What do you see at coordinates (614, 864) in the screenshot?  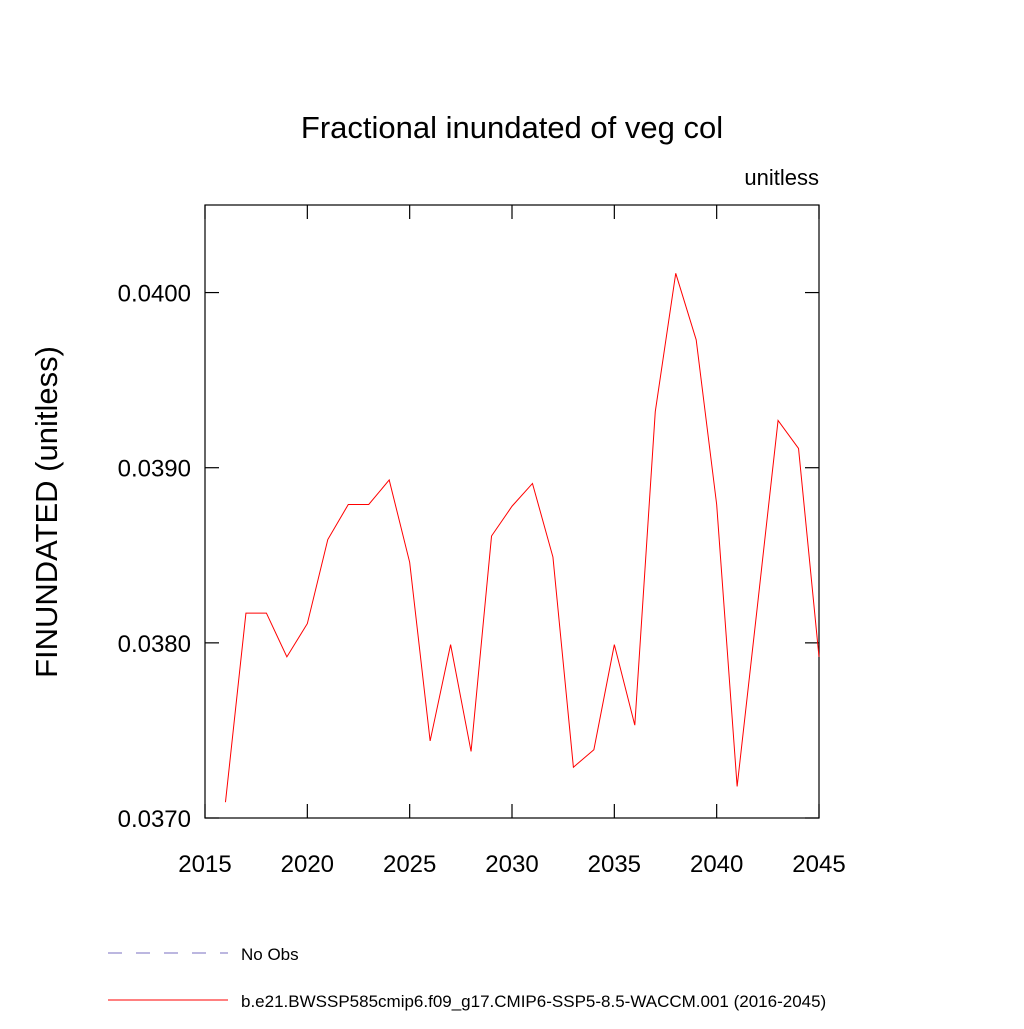 I see `x-tick-label: 2035` at bounding box center [614, 864].